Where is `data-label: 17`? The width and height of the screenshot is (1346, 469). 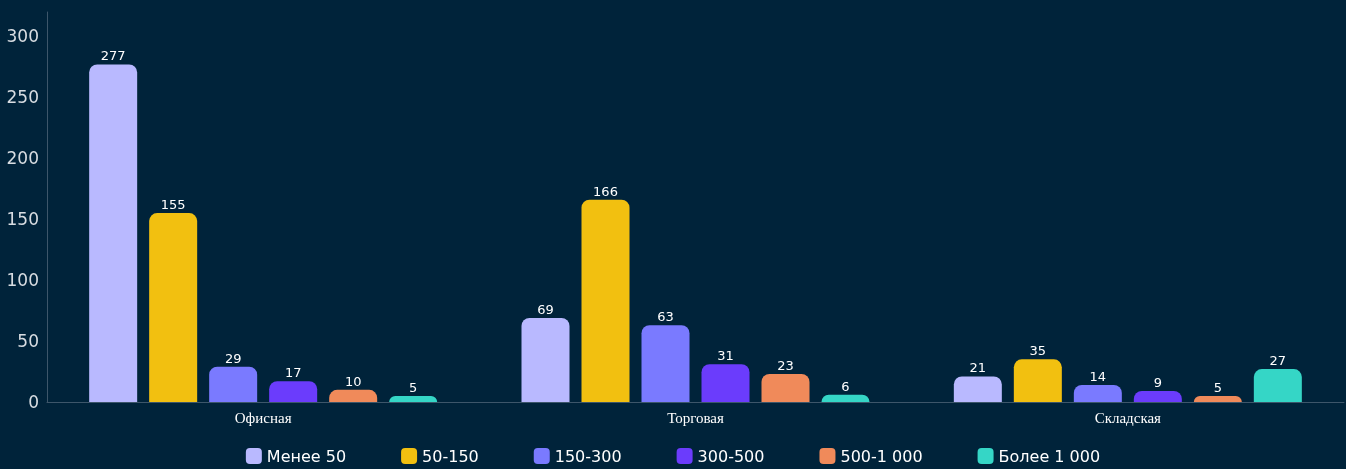 data-label: 17 is located at coordinates (293, 373).